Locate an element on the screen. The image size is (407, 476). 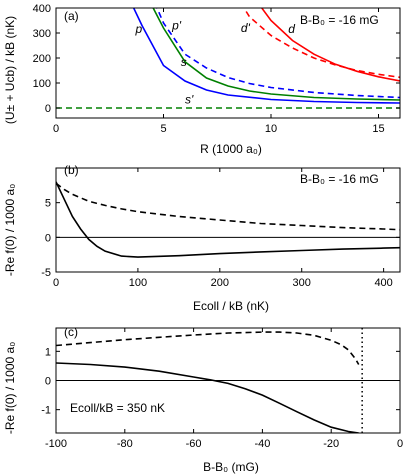
panel-b-series-solid is located at coordinates (228, 219).